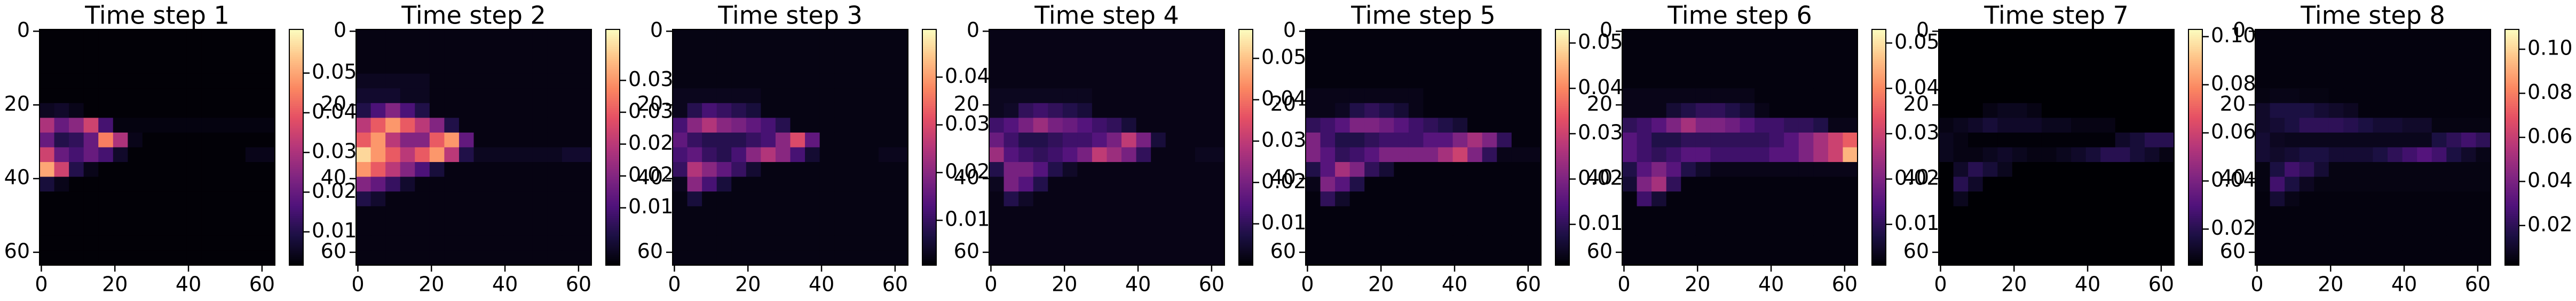  What do you see at coordinates (296, 147) in the screenshot?
I see `colorbar-frame` at bounding box center [296, 147].